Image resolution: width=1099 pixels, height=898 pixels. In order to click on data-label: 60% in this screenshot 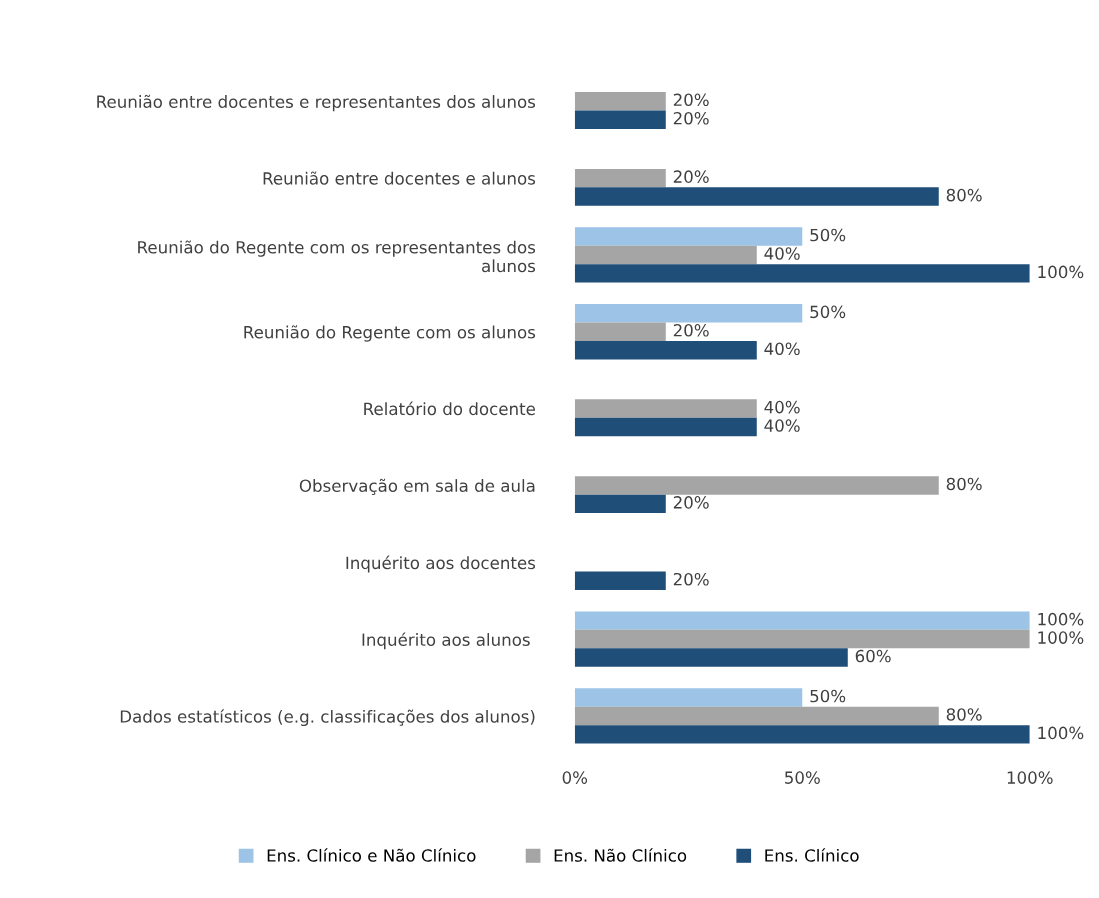, I will do `click(873, 656)`.